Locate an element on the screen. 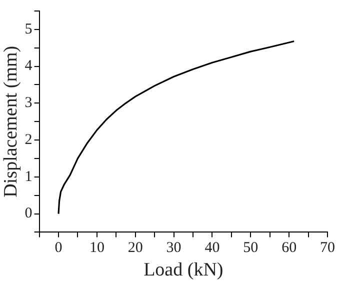 This screenshot has height=282, width=337. x-tick-label: 50 is located at coordinates (250, 248).